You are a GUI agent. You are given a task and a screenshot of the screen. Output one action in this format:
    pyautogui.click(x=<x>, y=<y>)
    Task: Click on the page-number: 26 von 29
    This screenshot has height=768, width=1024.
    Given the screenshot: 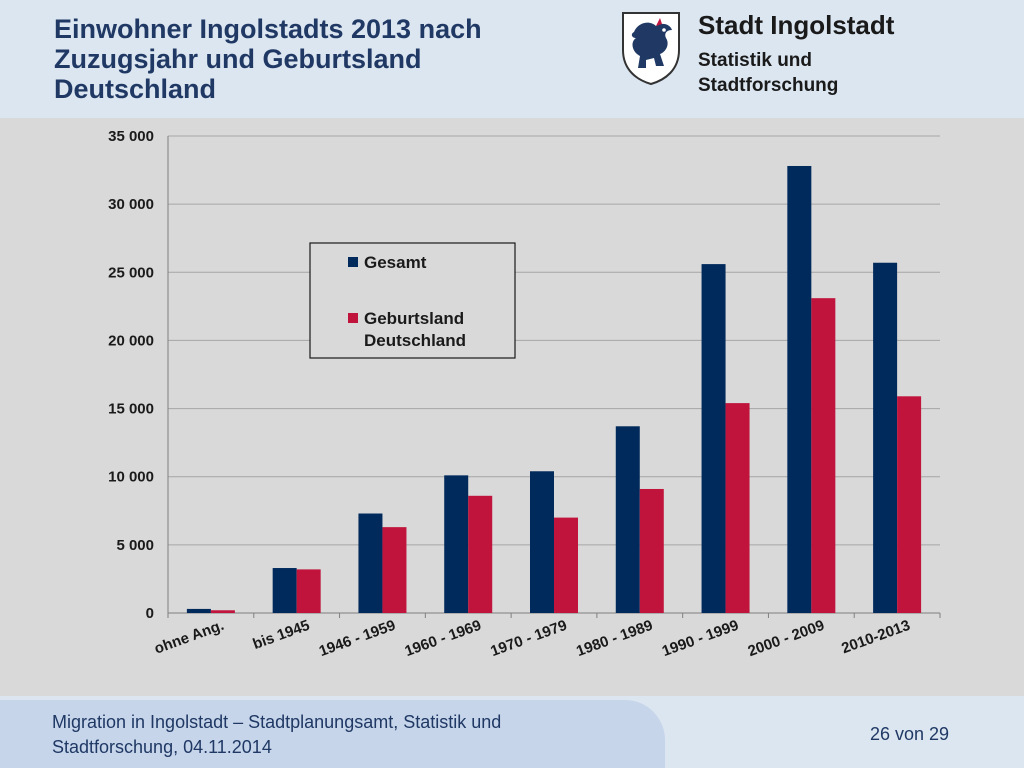 What is the action you would take?
    pyautogui.click(x=910, y=734)
    